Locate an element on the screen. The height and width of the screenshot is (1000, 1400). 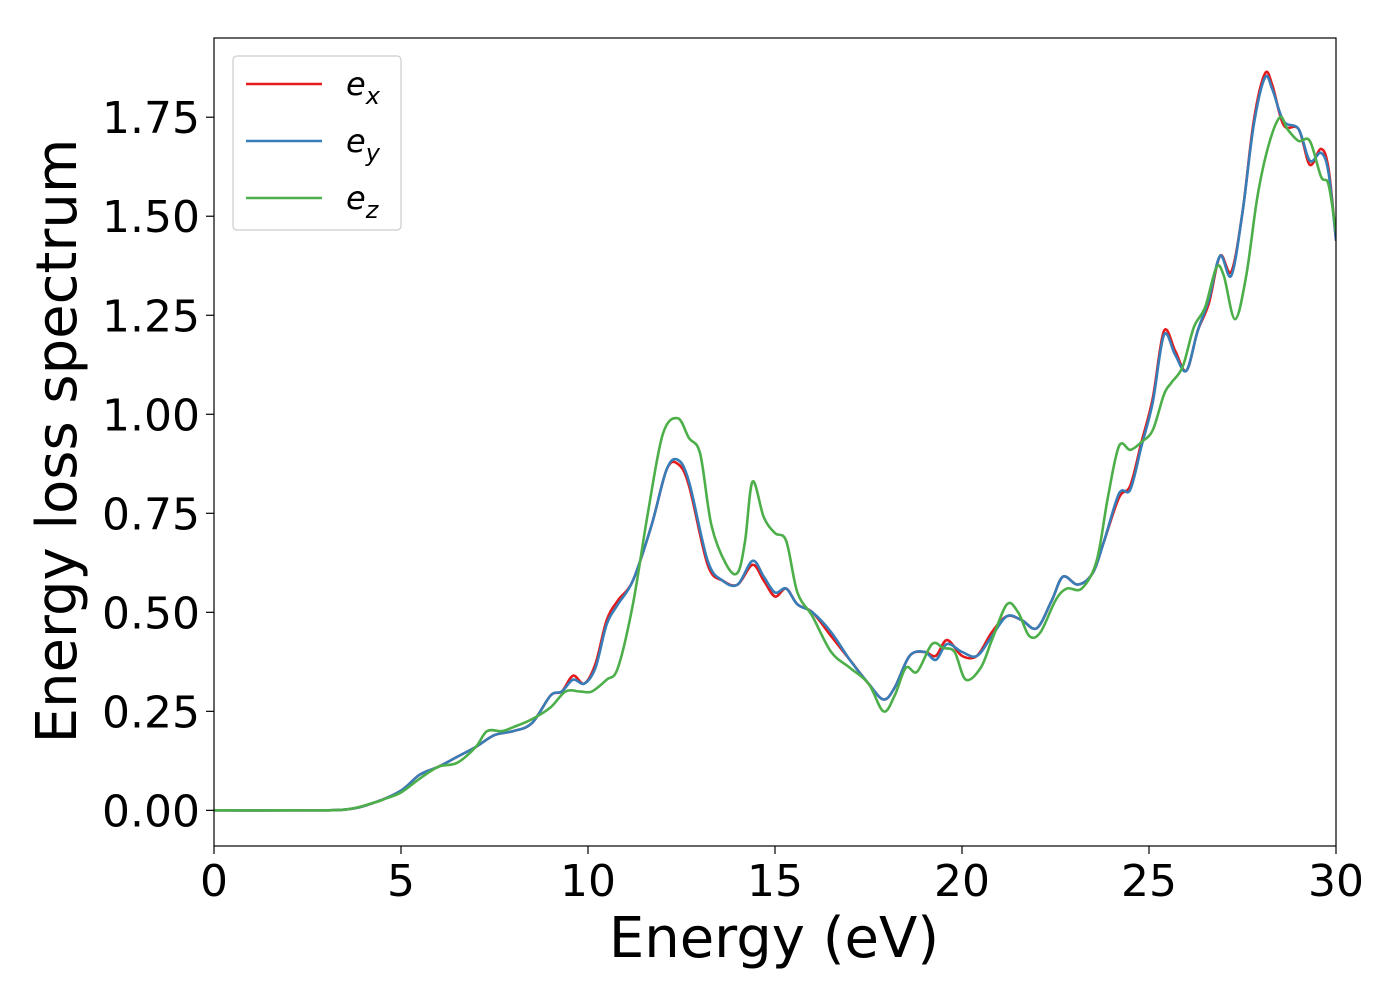
x-axis: 0 5 10 15 20 25 30 is located at coordinates (782, 876).